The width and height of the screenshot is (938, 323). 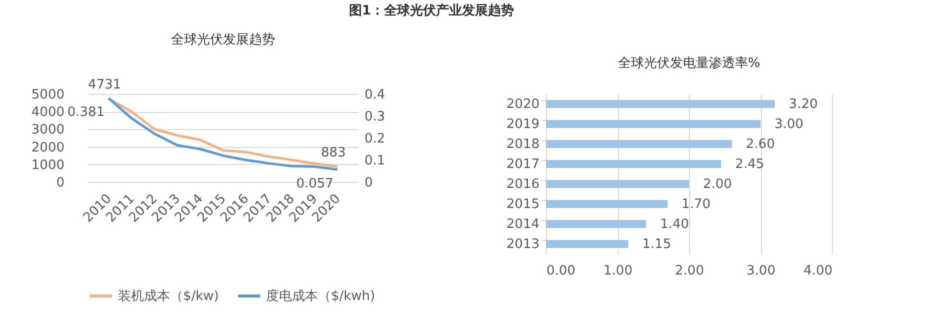 What do you see at coordinates (523, 104) in the screenshot?
I see `y-tick-label: 2020` at bounding box center [523, 104].